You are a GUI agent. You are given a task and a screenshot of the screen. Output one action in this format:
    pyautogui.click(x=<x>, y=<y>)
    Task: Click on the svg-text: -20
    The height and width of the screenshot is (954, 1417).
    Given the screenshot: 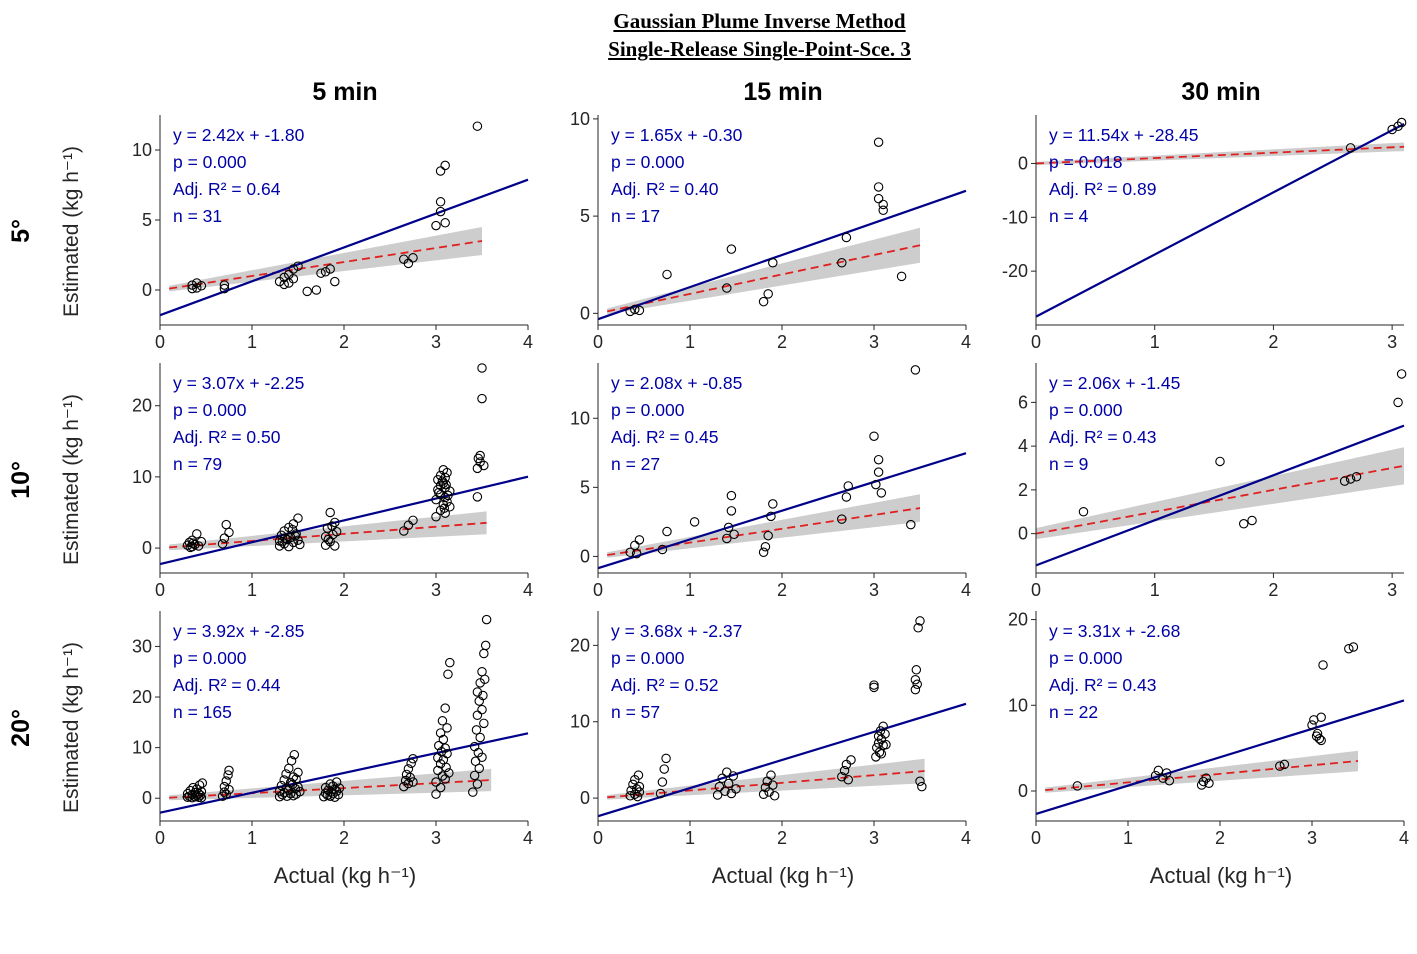 What is the action you would take?
    pyautogui.click(x=1015, y=272)
    